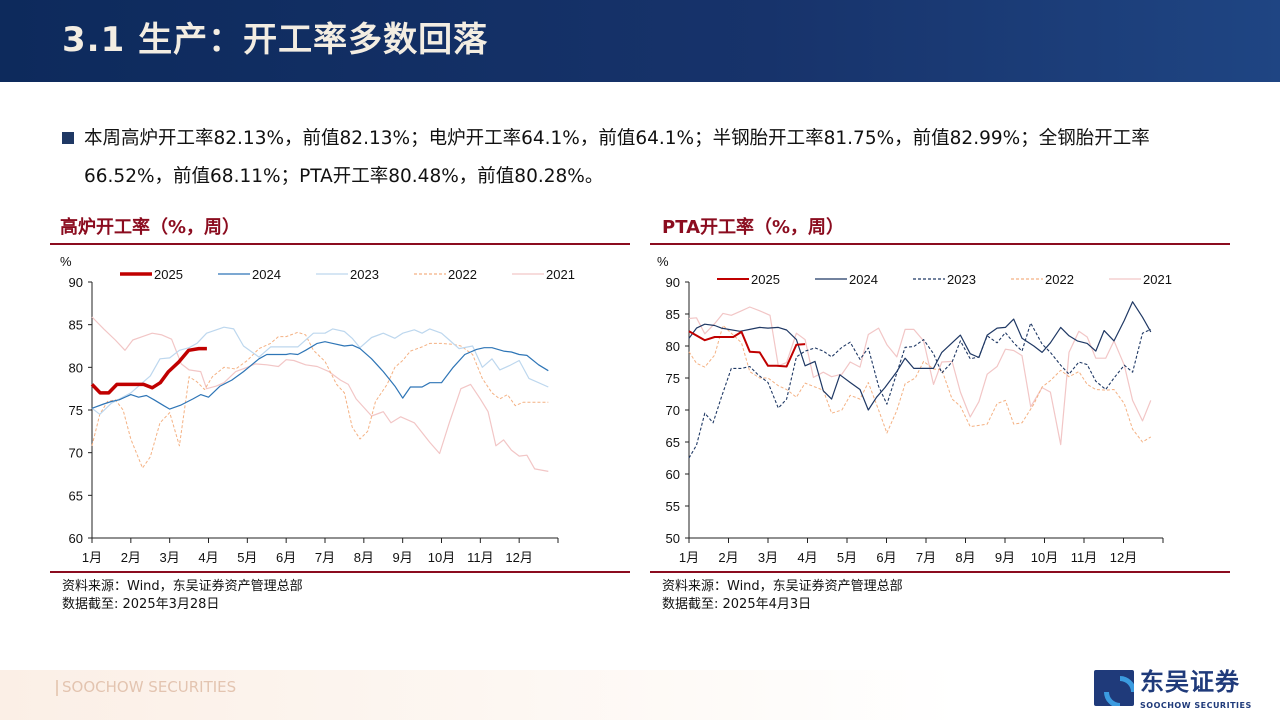  I want to click on right-bottom-divider, so click(940, 572).